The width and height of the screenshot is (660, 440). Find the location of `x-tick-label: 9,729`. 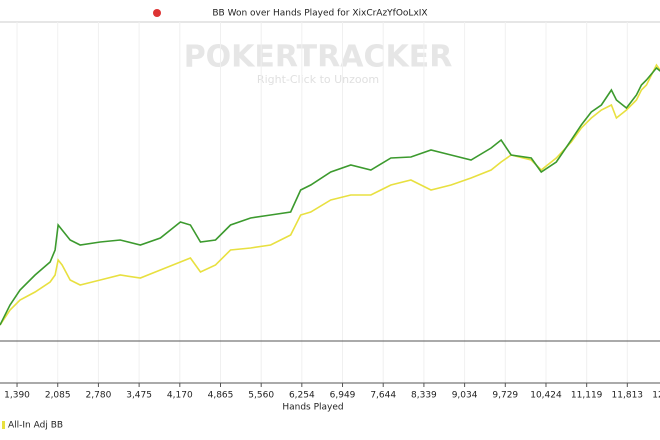

x-tick-label: 9,729 is located at coordinates (505, 396).